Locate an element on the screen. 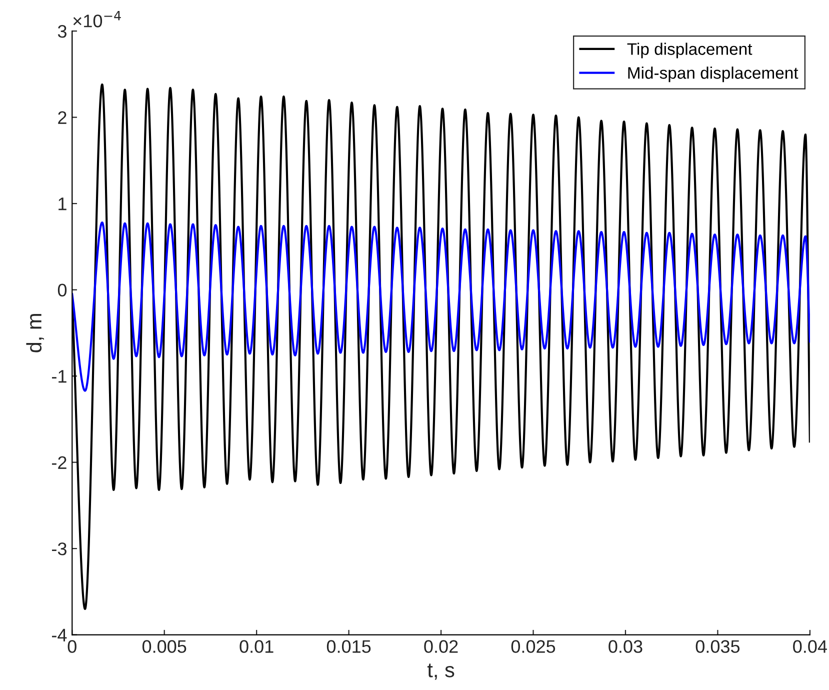 This screenshot has width=829, height=690. y-tick-label: 0 is located at coordinates (62, 290).